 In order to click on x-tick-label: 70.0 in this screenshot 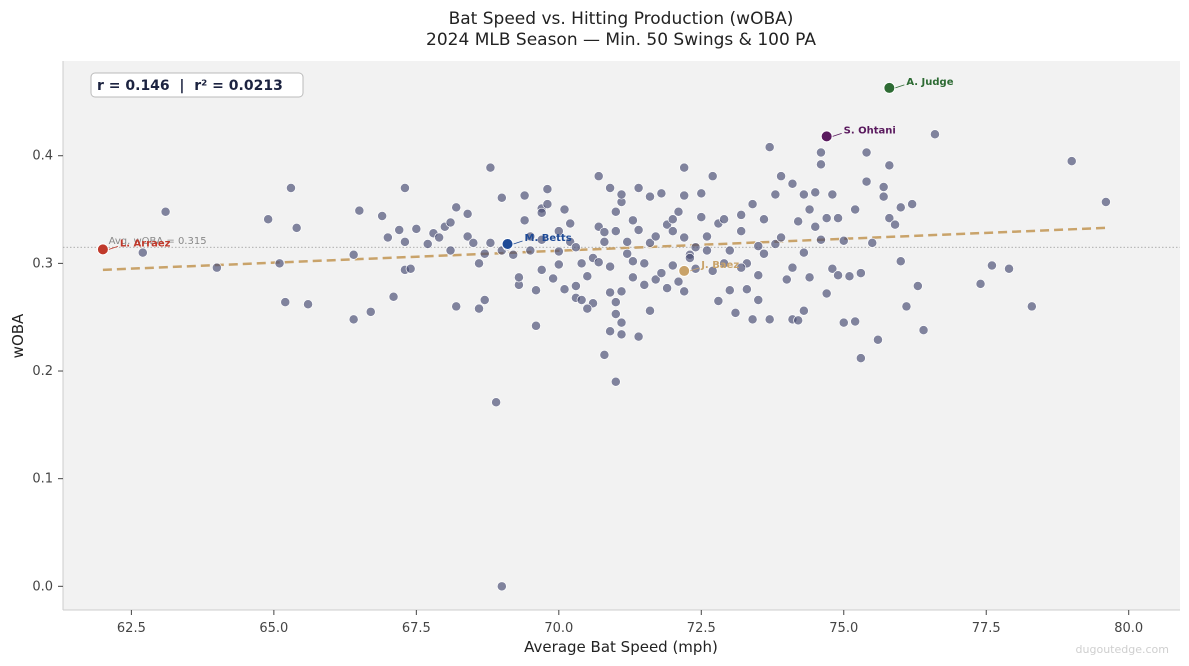, I will do `click(558, 628)`.